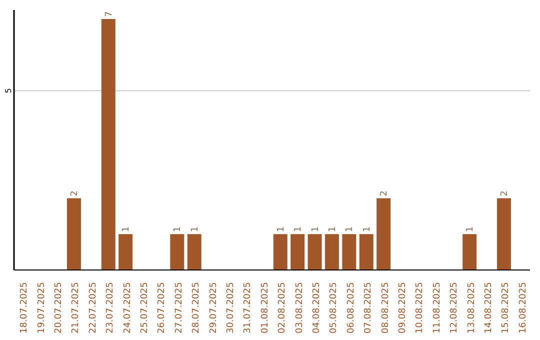 The height and width of the screenshot is (340, 540). I want to click on x-tick-label: 09.08.2025, so click(403, 308).